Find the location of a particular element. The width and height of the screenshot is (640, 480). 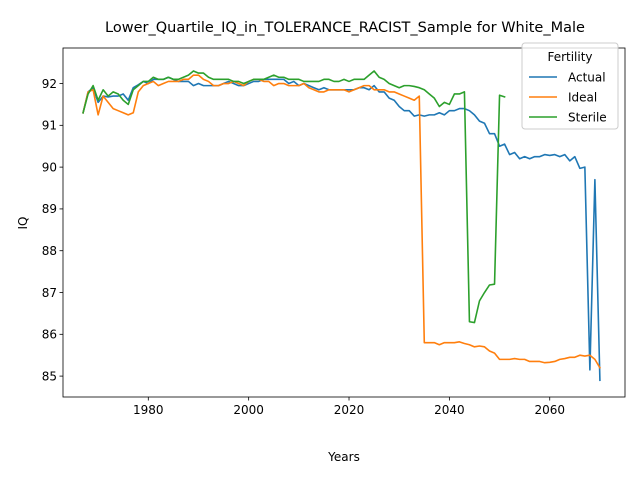

legend-label-sterile: Sterile is located at coordinates (587, 117).